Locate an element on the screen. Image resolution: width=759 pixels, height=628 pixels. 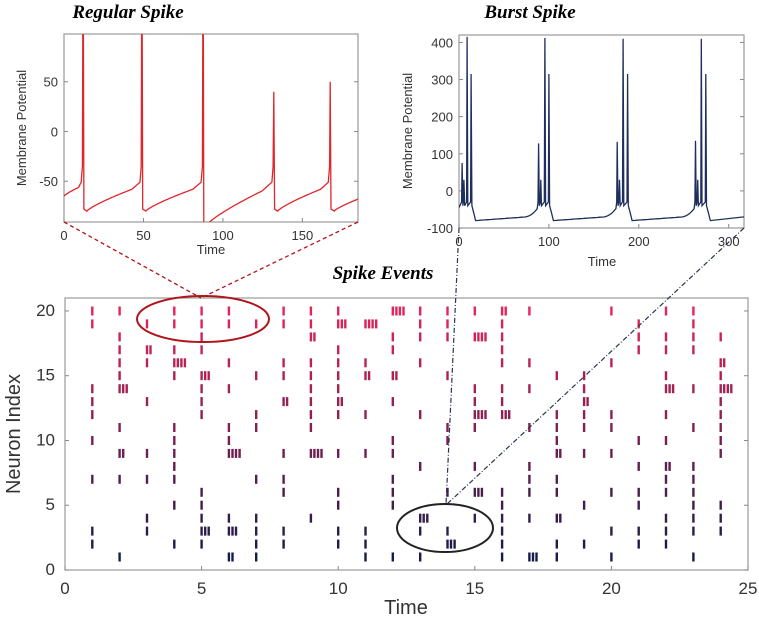
raster-xtick-label: 5 is located at coordinates (201, 588).